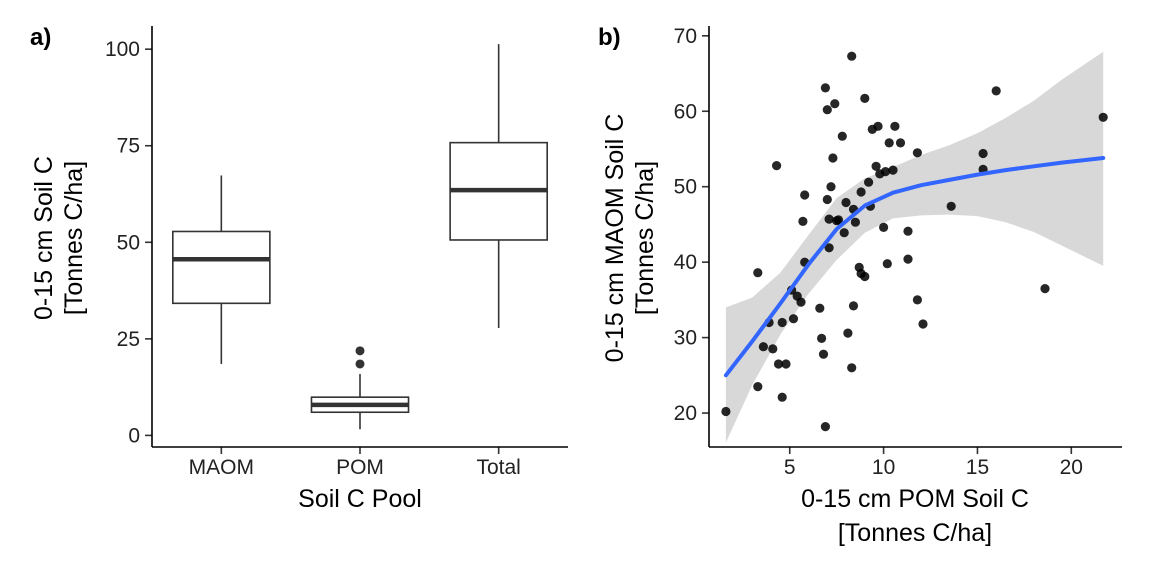 The image size is (1152, 576). What do you see at coordinates (74, 238) in the screenshot?
I see `panel-a-ylabel-line2: [Tonnes C/ha]` at bounding box center [74, 238].